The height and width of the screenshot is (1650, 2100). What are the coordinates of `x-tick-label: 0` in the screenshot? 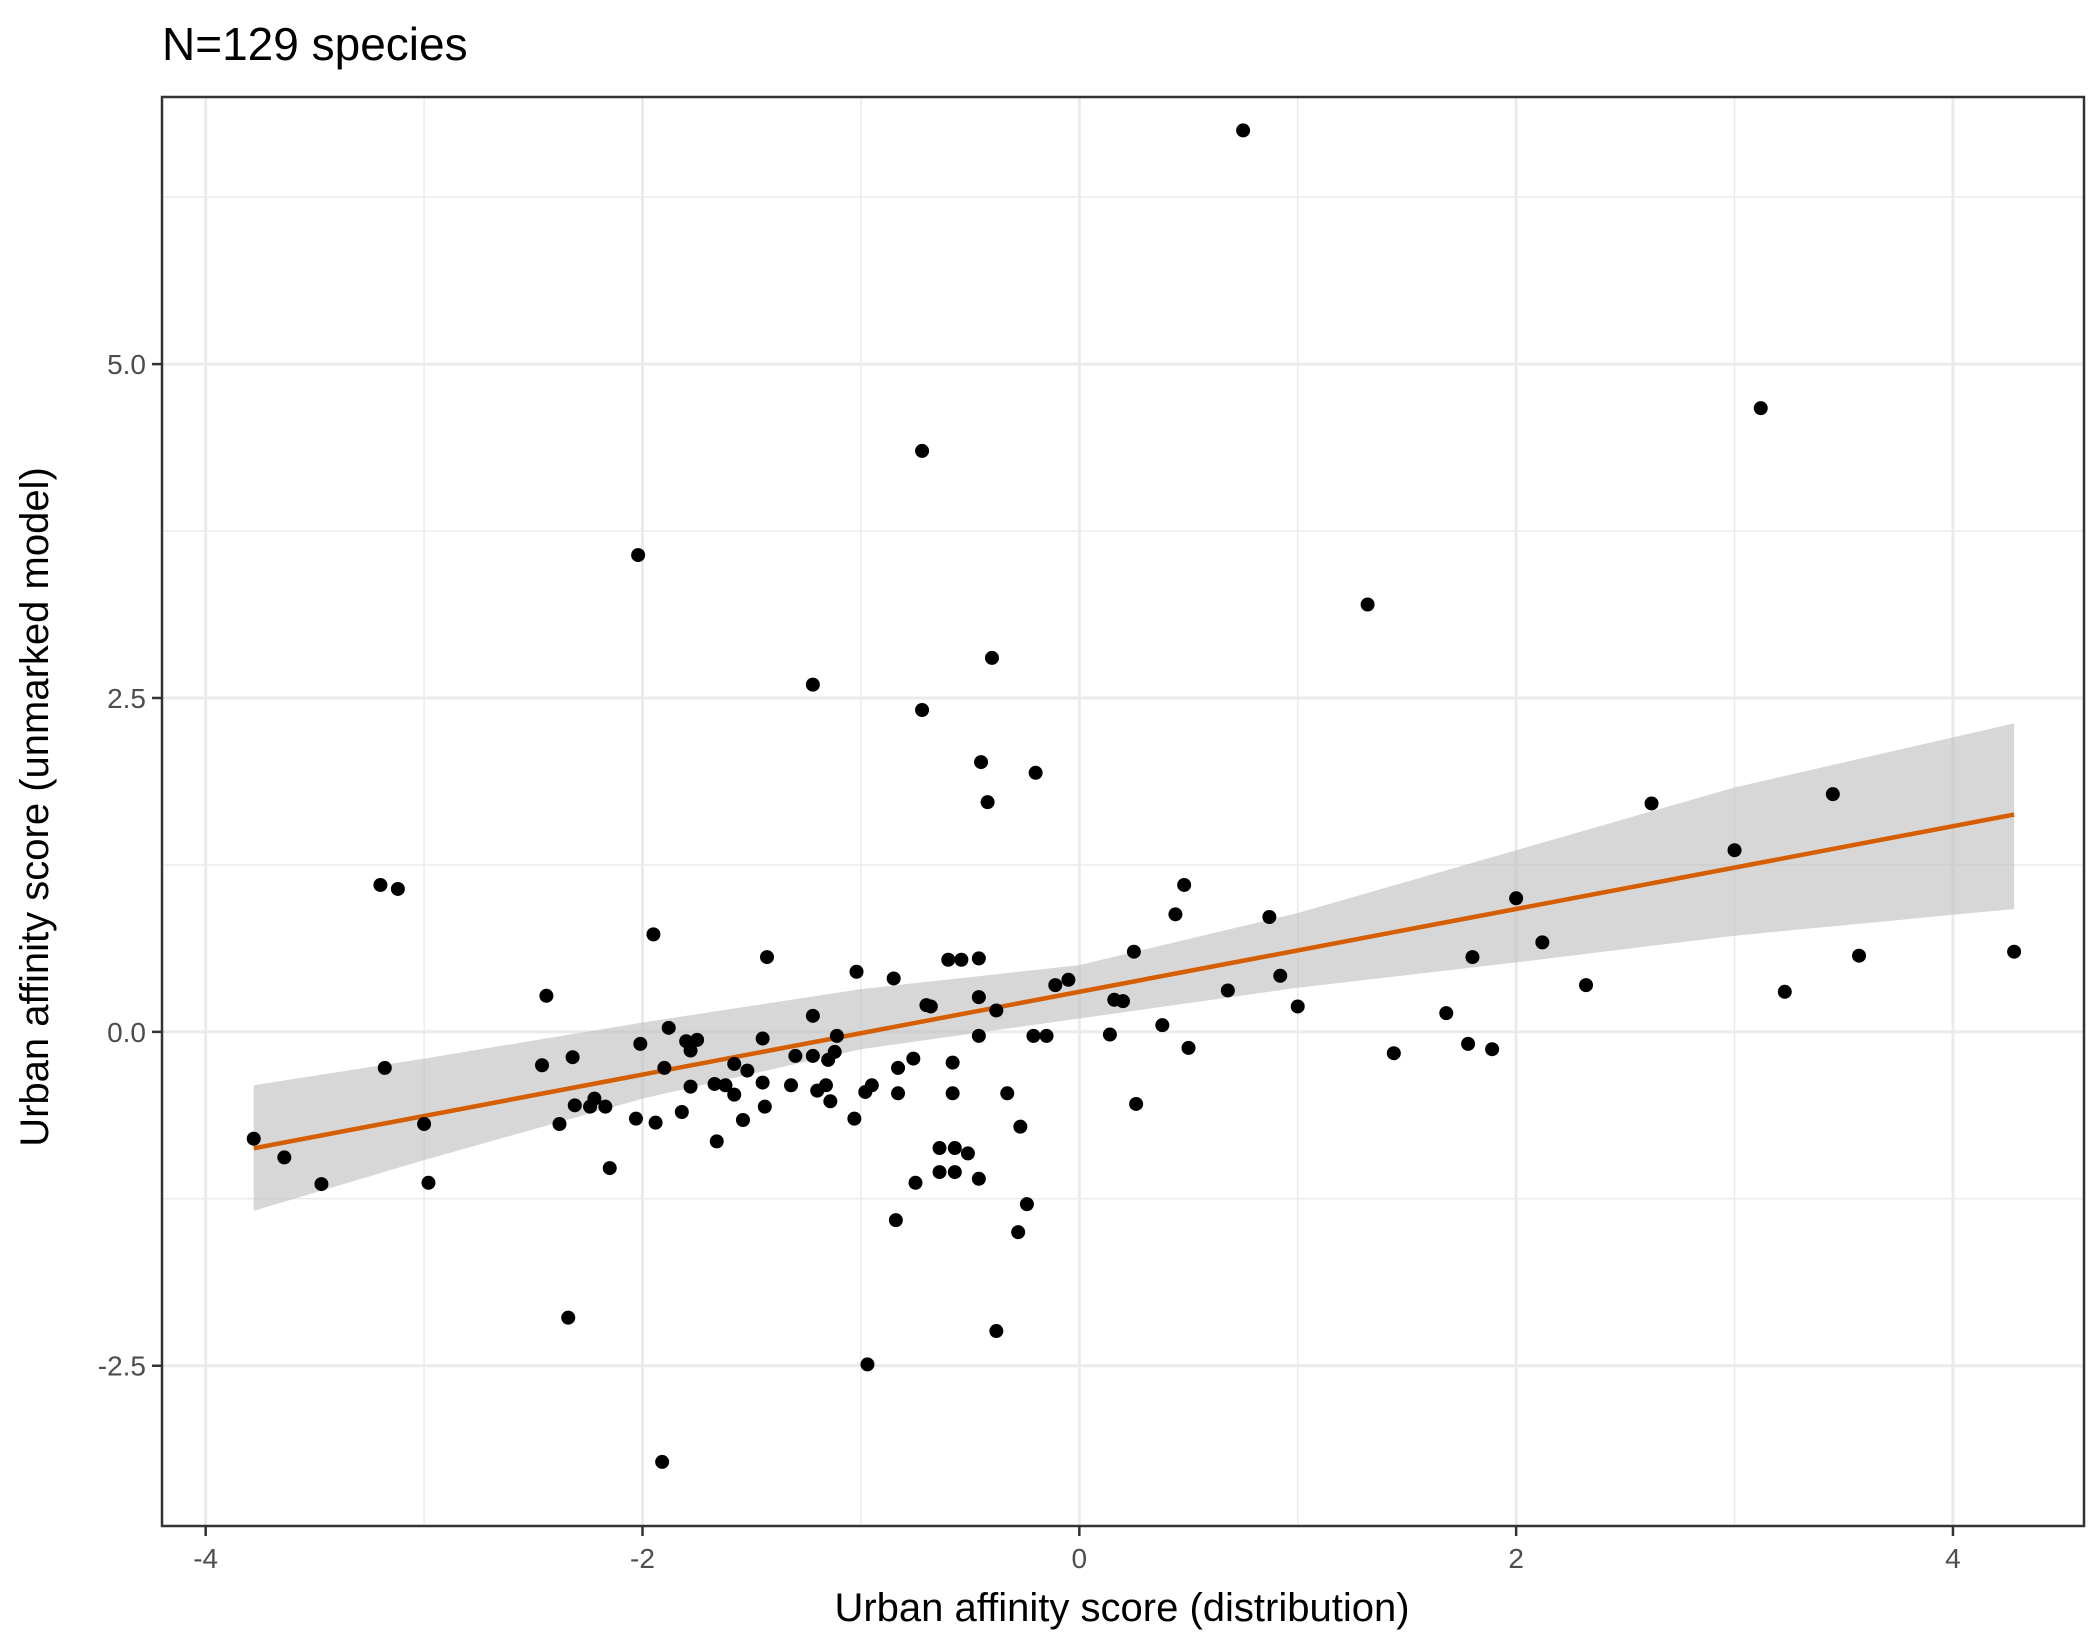 It's located at (1080, 1558).